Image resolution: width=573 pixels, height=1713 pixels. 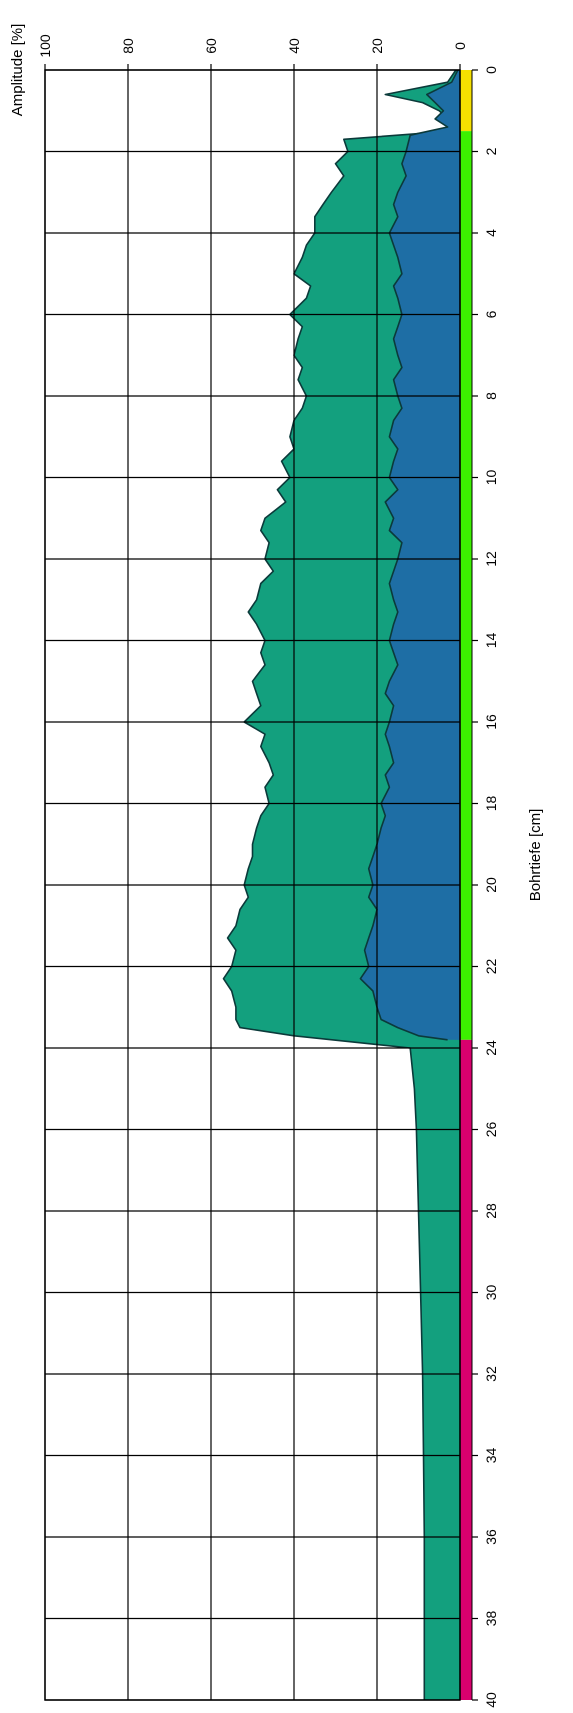 I want to click on depth-tick-label: 40, so click(x=491, y=1700).